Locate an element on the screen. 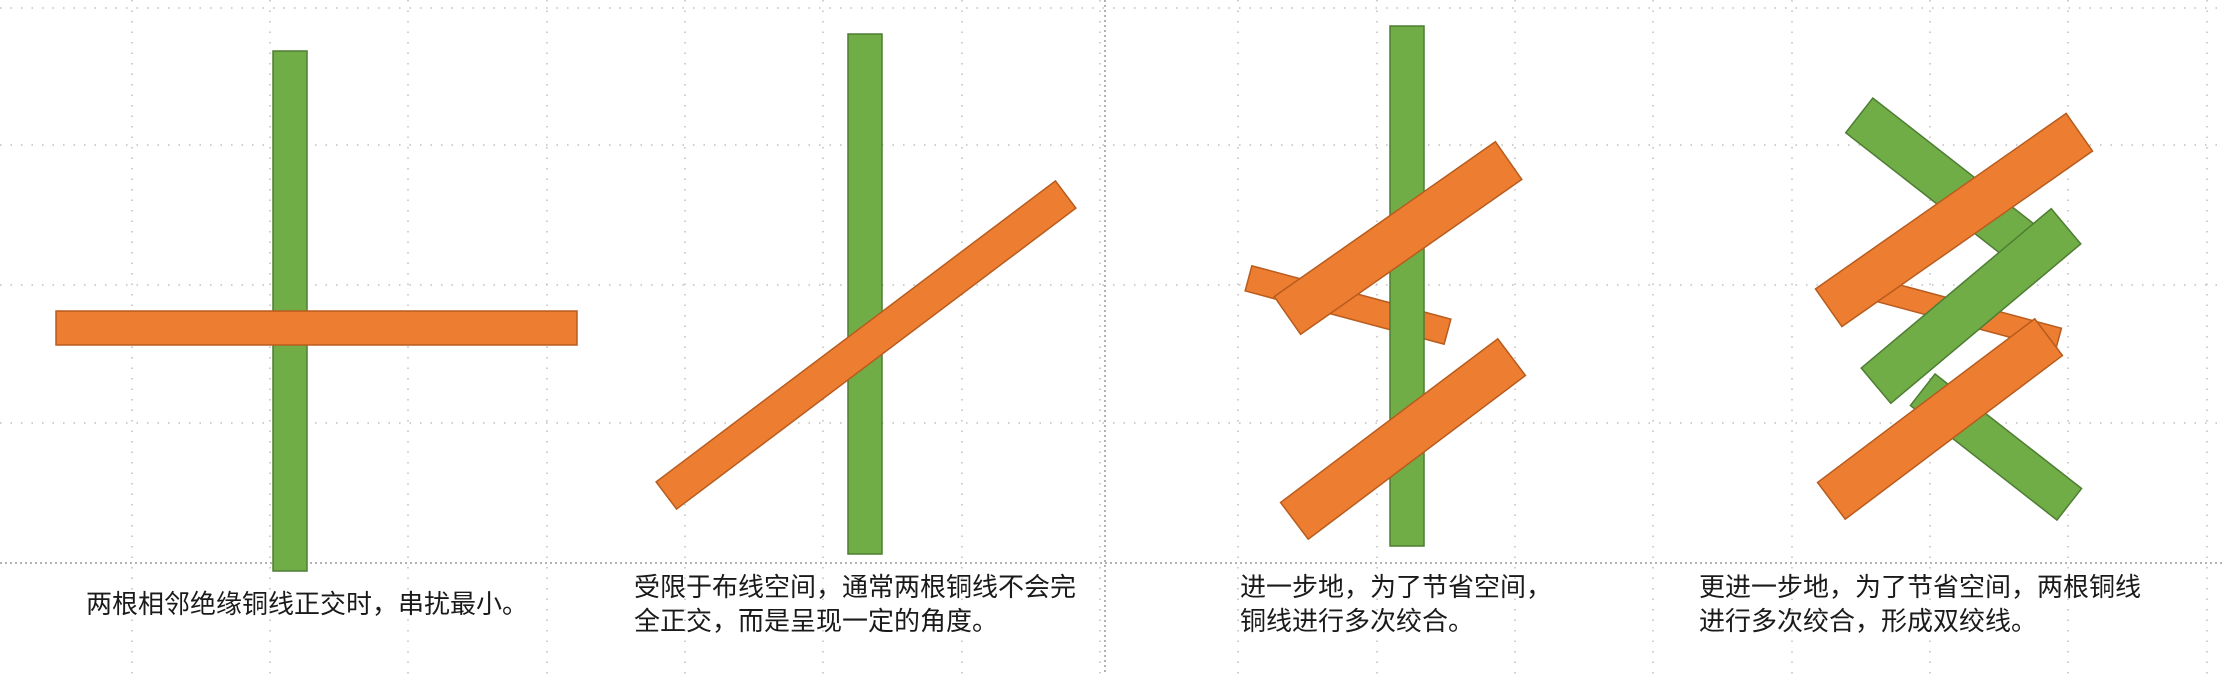 The width and height of the screenshot is (2223, 675). caption-line: 受限于布线空间，通常两根铜线不会完 is located at coordinates (855, 588).